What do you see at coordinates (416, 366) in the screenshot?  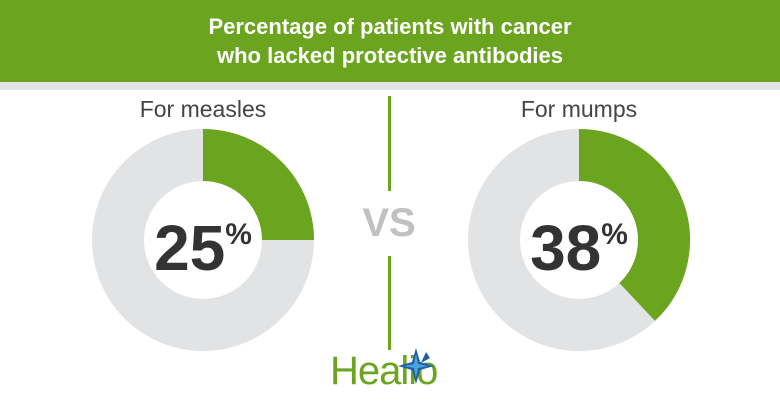 I see `star-burst-icon` at bounding box center [416, 366].